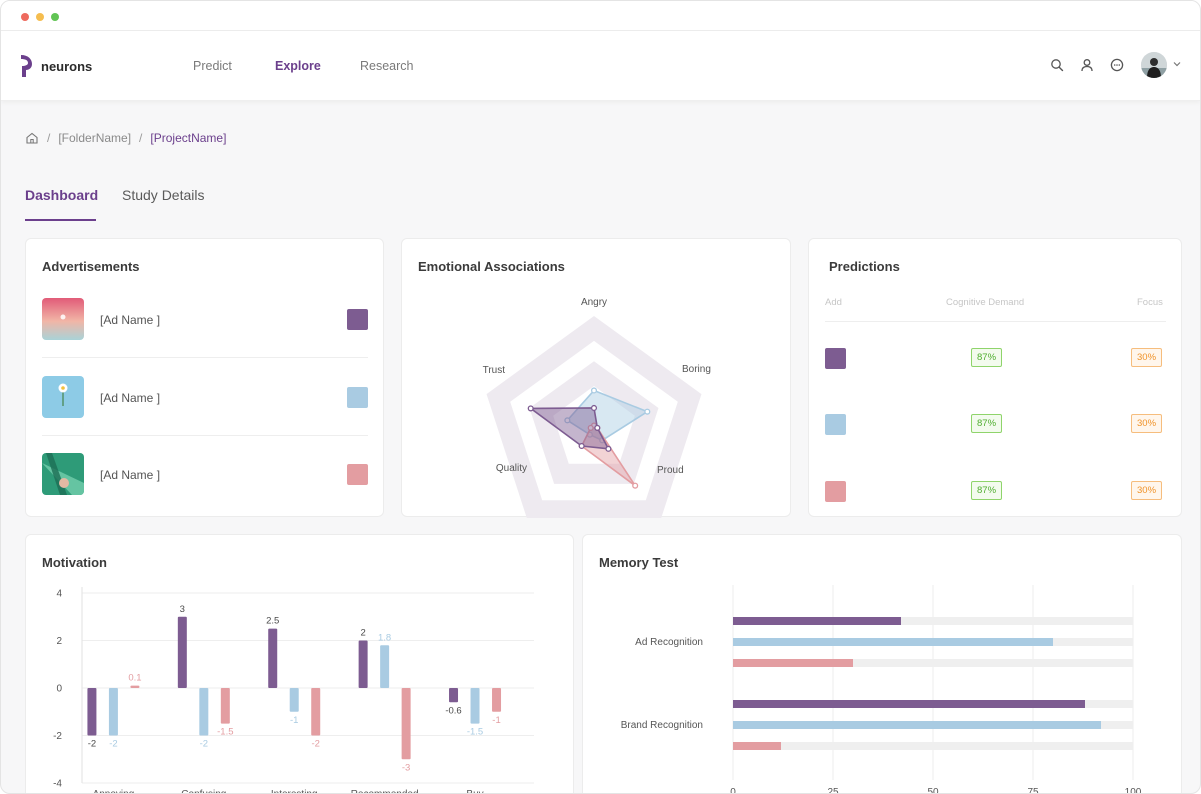 This screenshot has width=1201, height=794. What do you see at coordinates (385, 791) in the screenshot?
I see `x-tick-label: Recommended` at bounding box center [385, 791].